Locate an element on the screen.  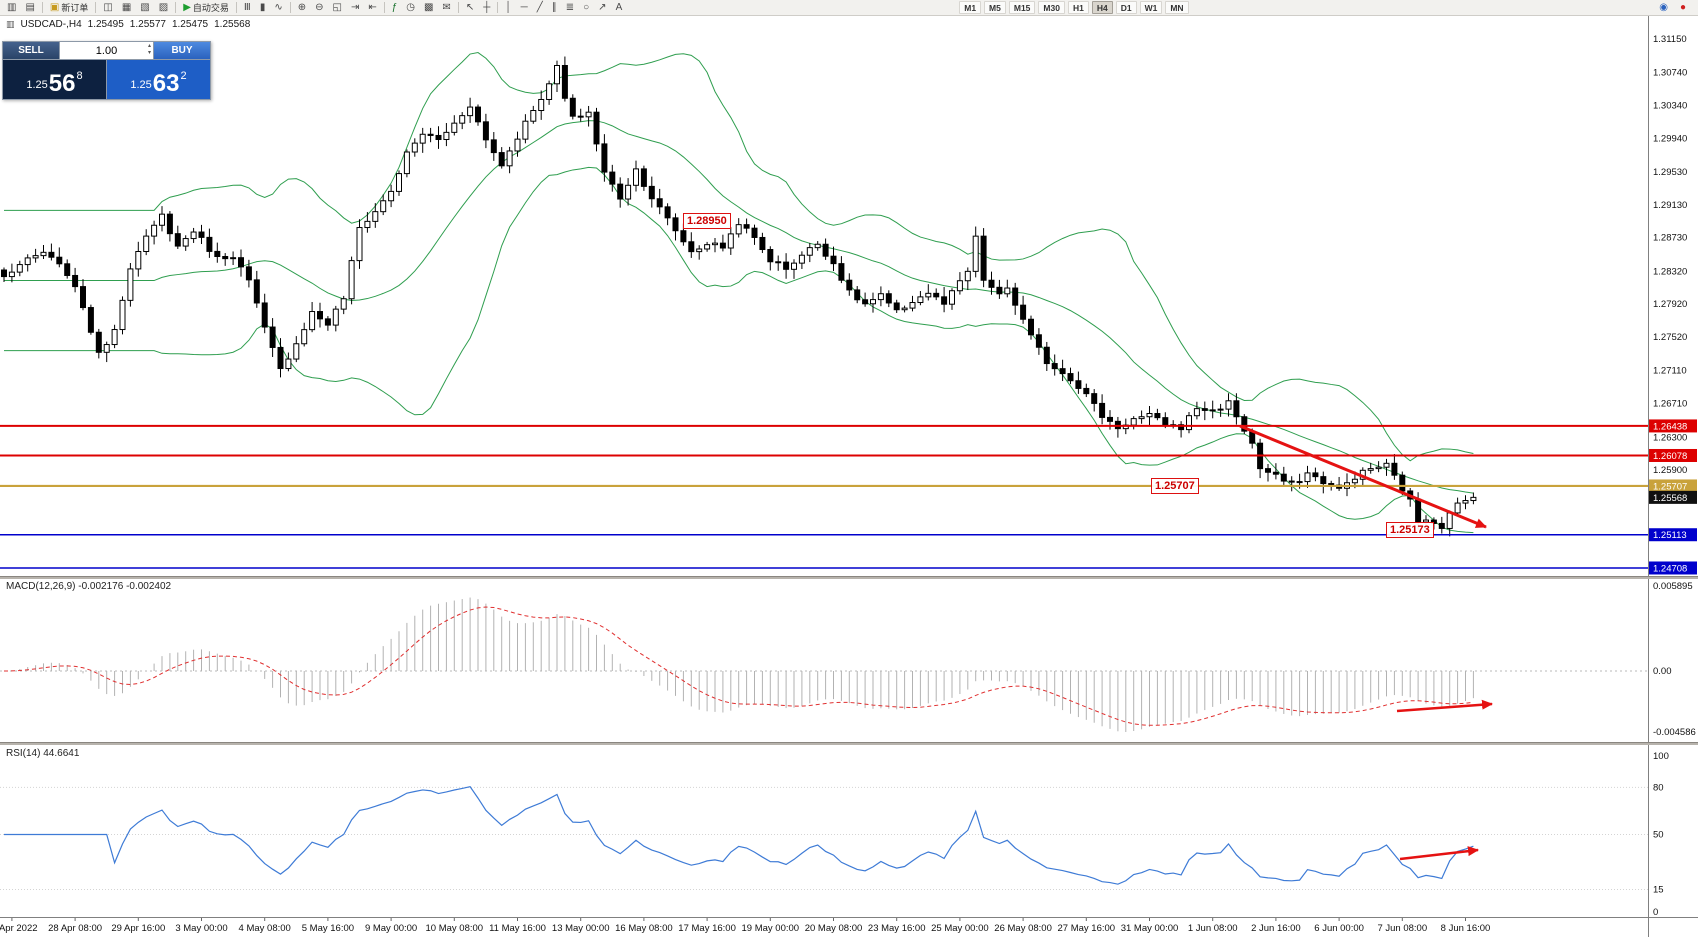
svg-text: 11 May 16:00 is located at coordinates (517, 928).